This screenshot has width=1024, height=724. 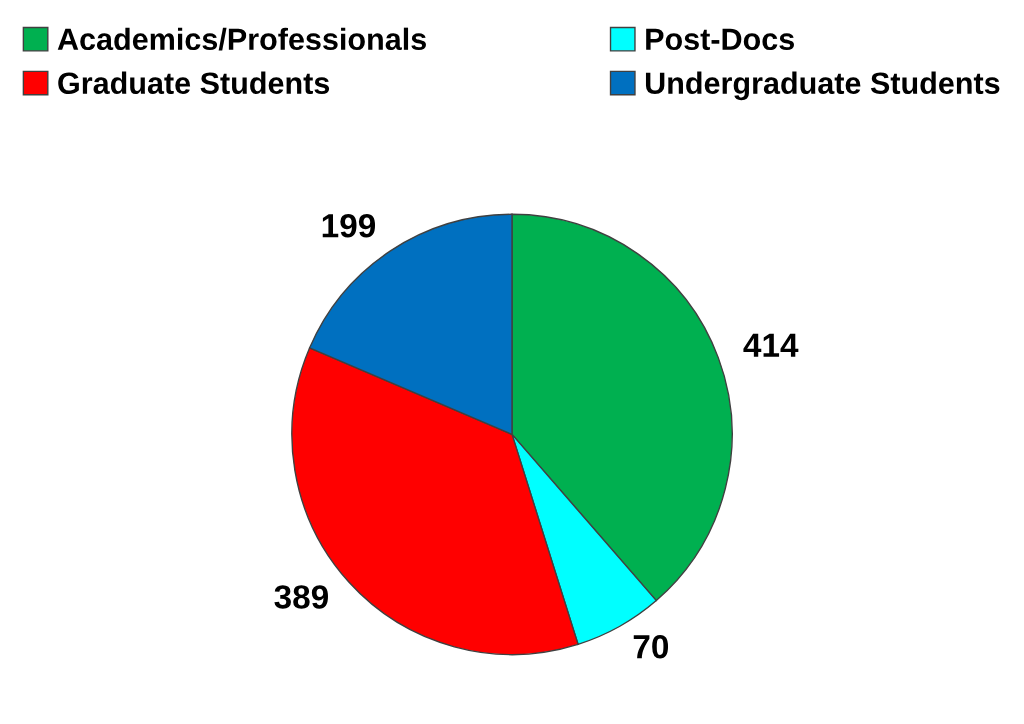 What do you see at coordinates (651, 646) in the screenshot?
I see `data-label: 70` at bounding box center [651, 646].